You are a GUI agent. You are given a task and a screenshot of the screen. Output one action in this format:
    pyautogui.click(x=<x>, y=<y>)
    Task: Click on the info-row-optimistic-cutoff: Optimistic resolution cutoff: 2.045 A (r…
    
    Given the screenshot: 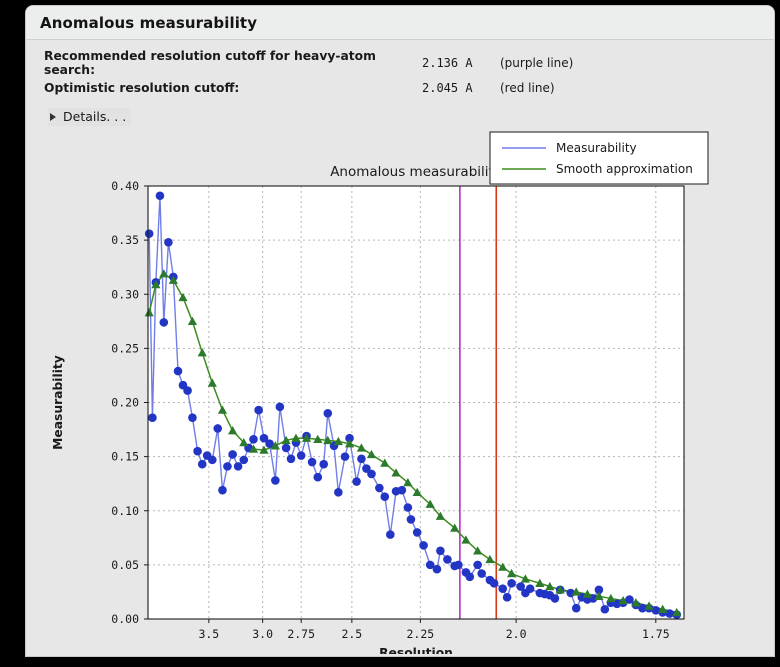 What is the action you would take?
    pyautogui.click(x=409, y=87)
    